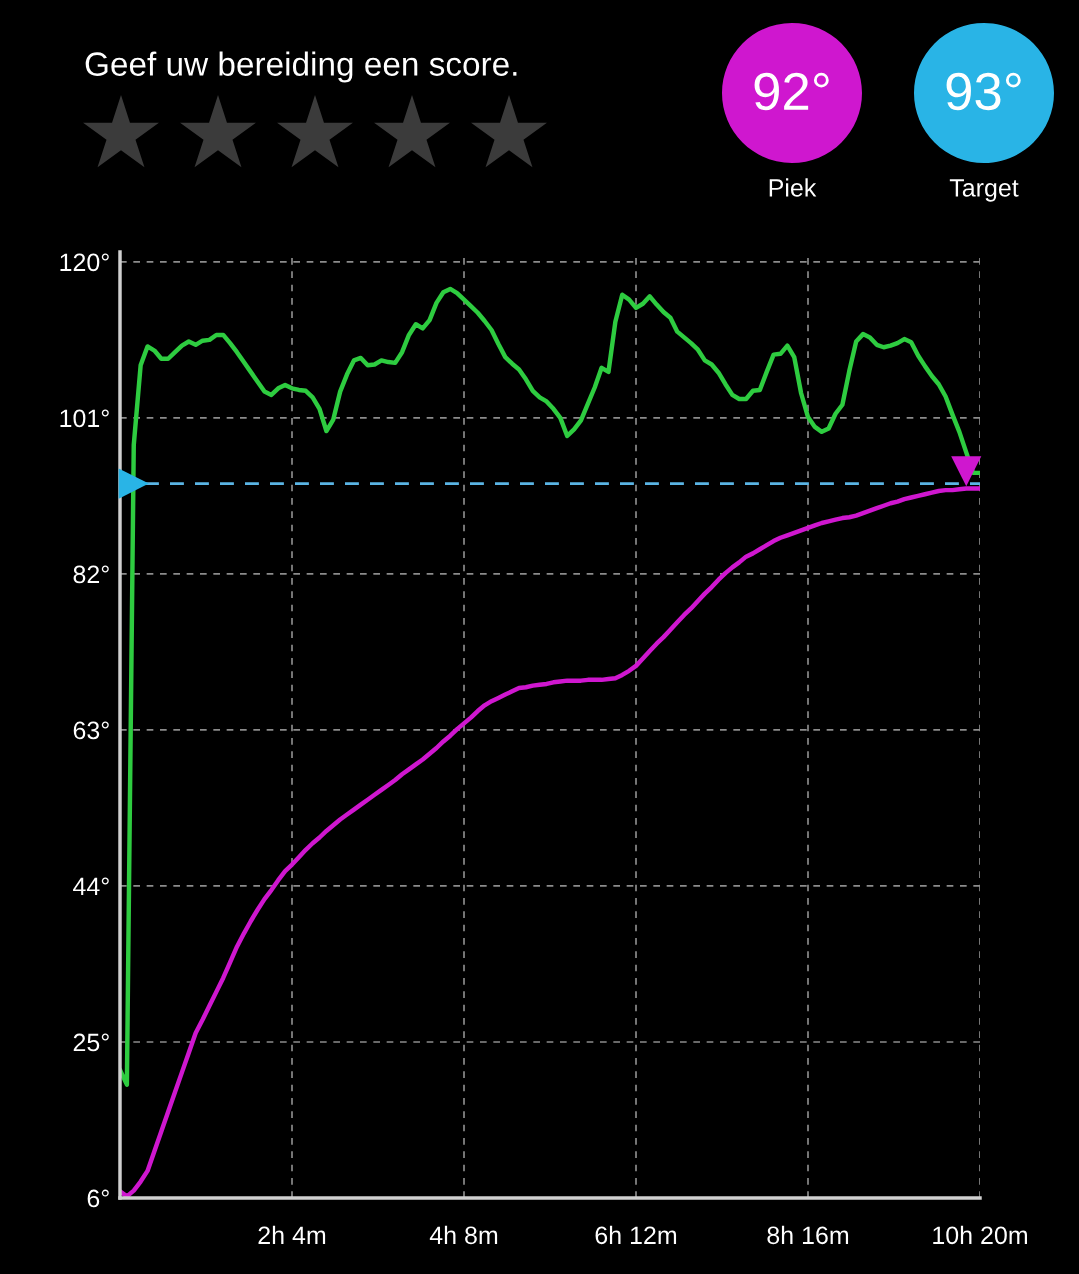  I want to click on text: 92°, so click(791, 91).